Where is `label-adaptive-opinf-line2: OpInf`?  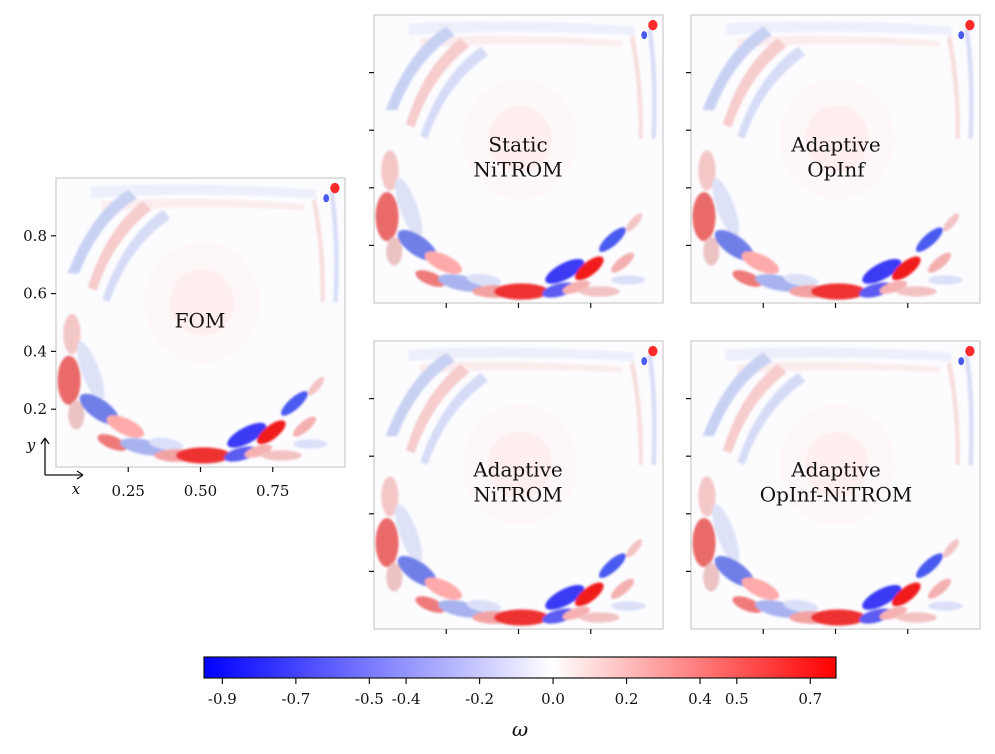
label-adaptive-opinf-line2: OpInf is located at coordinates (836, 170).